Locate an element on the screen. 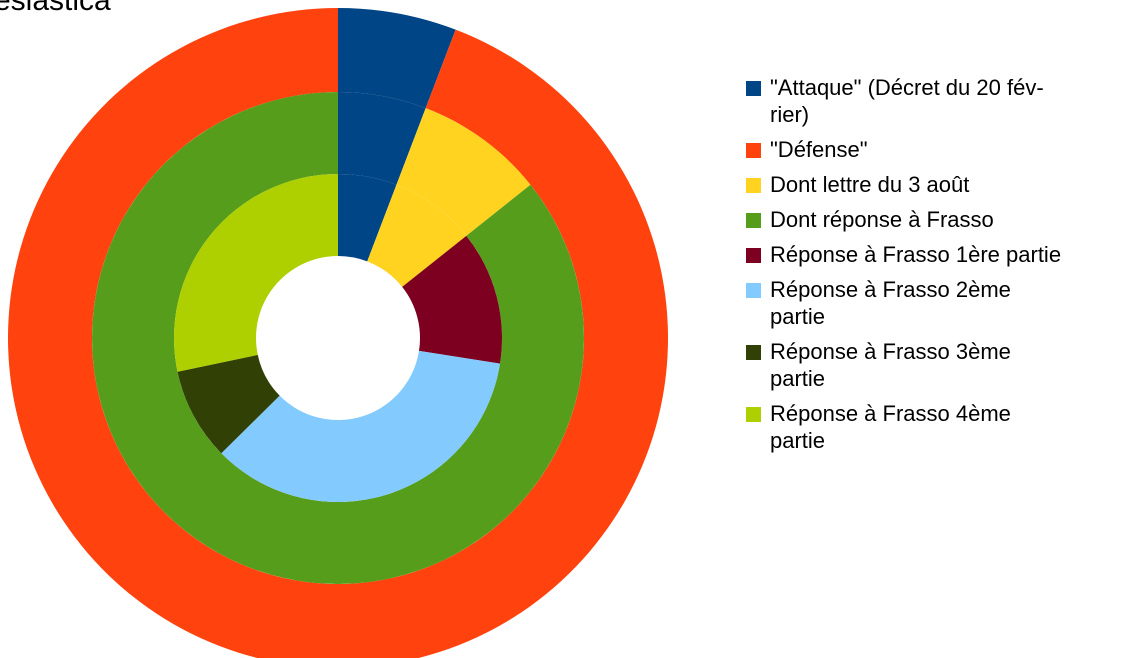  legend-label: Réponse à Frasso 2ème is located at coordinates (890, 289).